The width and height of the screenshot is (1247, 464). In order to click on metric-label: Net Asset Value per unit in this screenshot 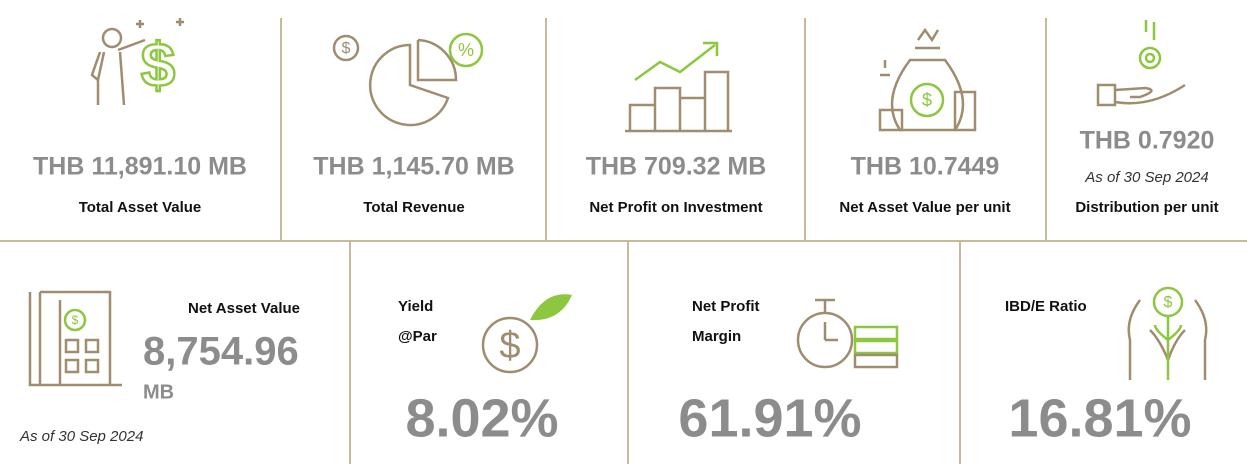, I will do `click(924, 207)`.